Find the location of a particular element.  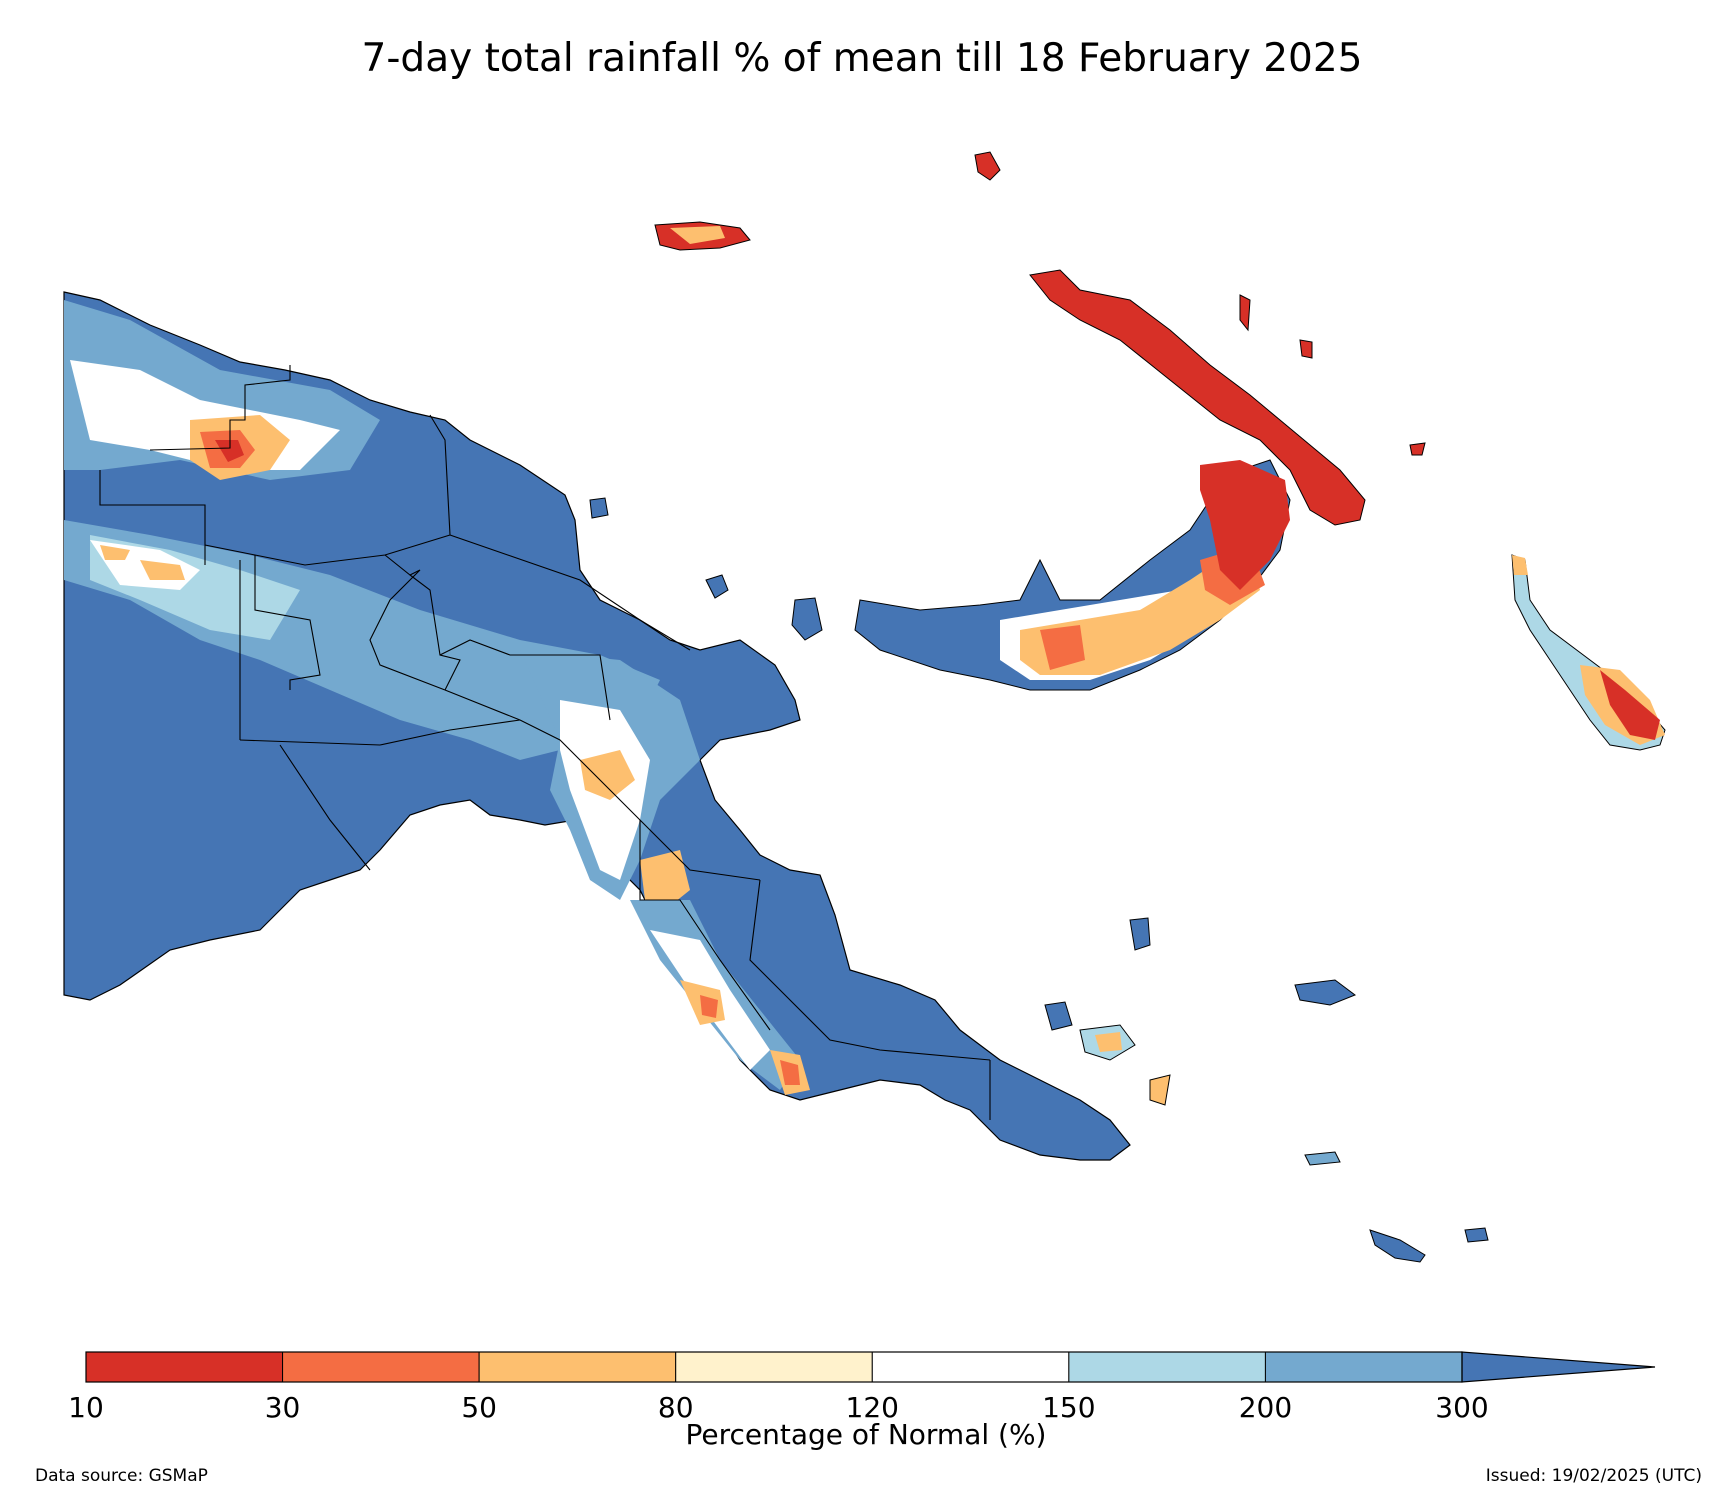

buka-orange is located at coordinates (1520, 565).